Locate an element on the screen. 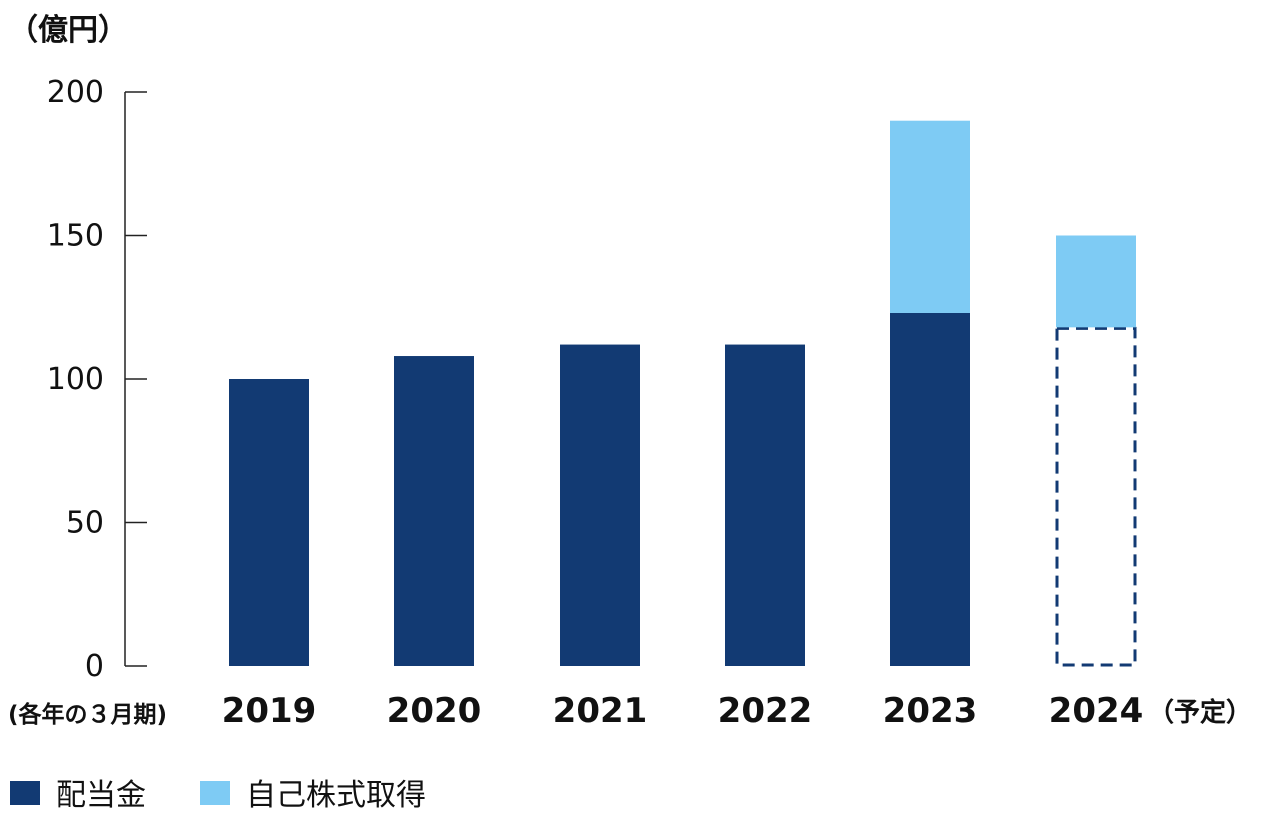 Image resolution: width=1280 pixels, height=822 pixels. legend-label: 自己株式取得 is located at coordinates (336, 795).